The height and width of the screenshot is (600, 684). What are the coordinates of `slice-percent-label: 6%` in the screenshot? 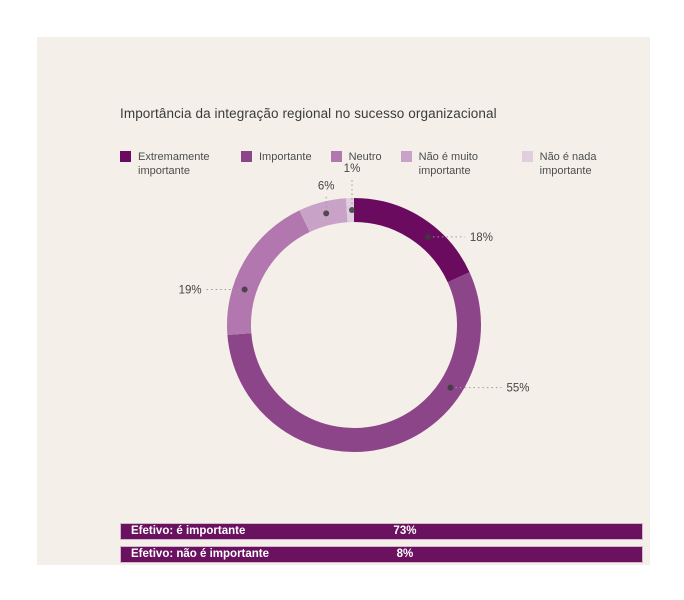 It's located at (326, 186).